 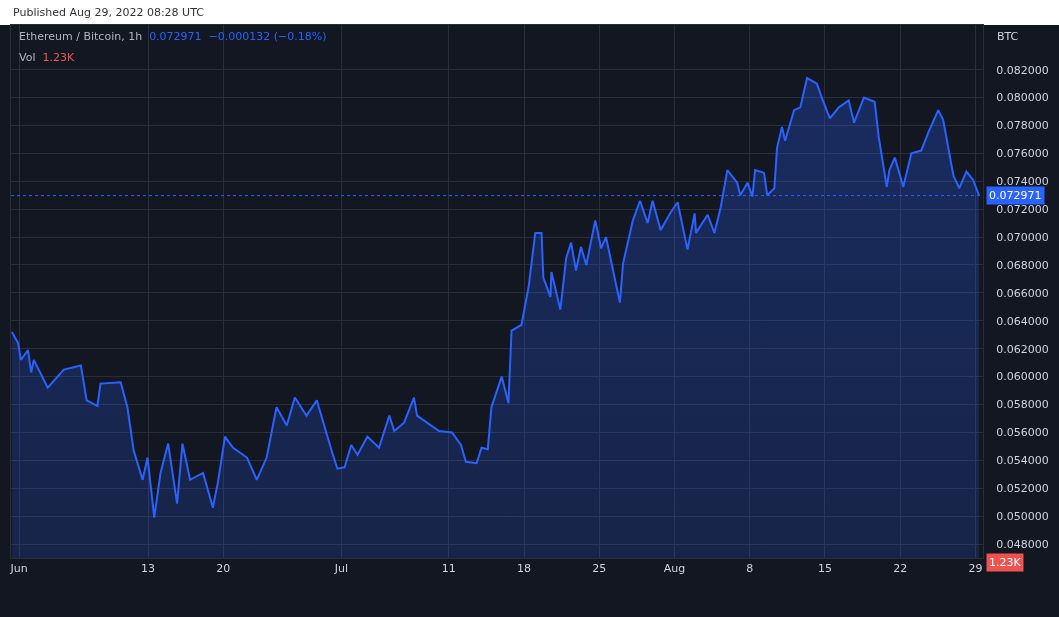 What do you see at coordinates (58, 57) in the screenshot?
I see `annotation: 1.23K` at bounding box center [58, 57].